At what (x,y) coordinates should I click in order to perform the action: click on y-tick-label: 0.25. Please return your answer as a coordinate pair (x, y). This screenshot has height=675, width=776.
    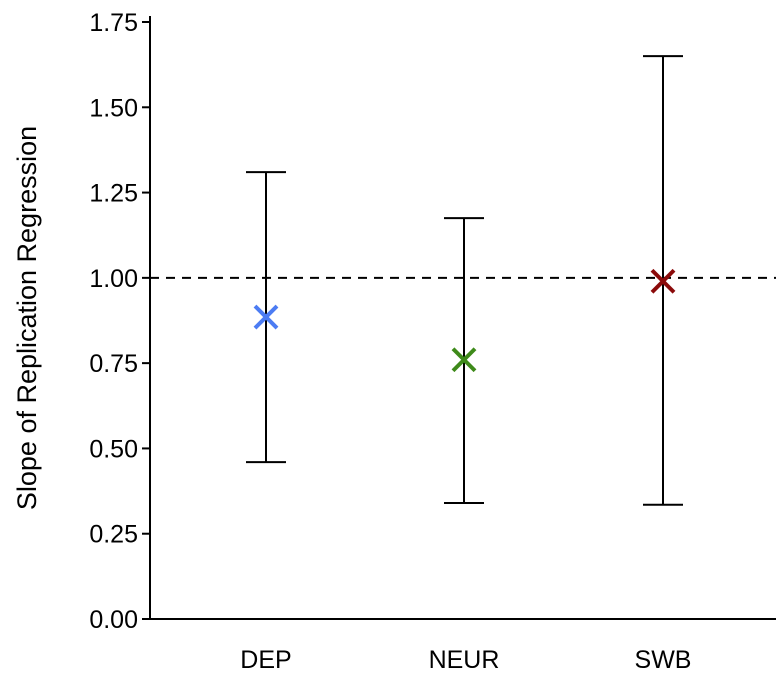
    Looking at the image, I should click on (113, 535).